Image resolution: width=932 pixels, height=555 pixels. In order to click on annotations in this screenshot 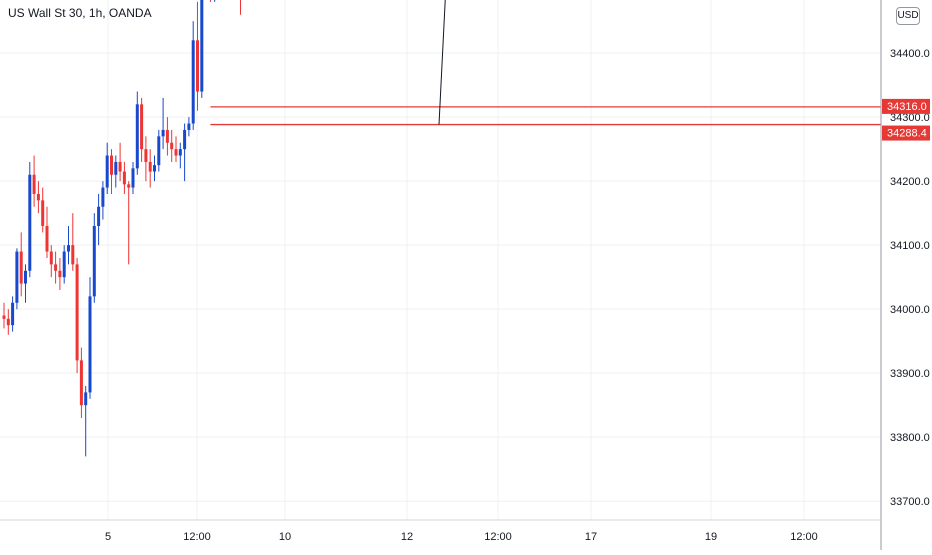, I will do `click(452, 62)`.